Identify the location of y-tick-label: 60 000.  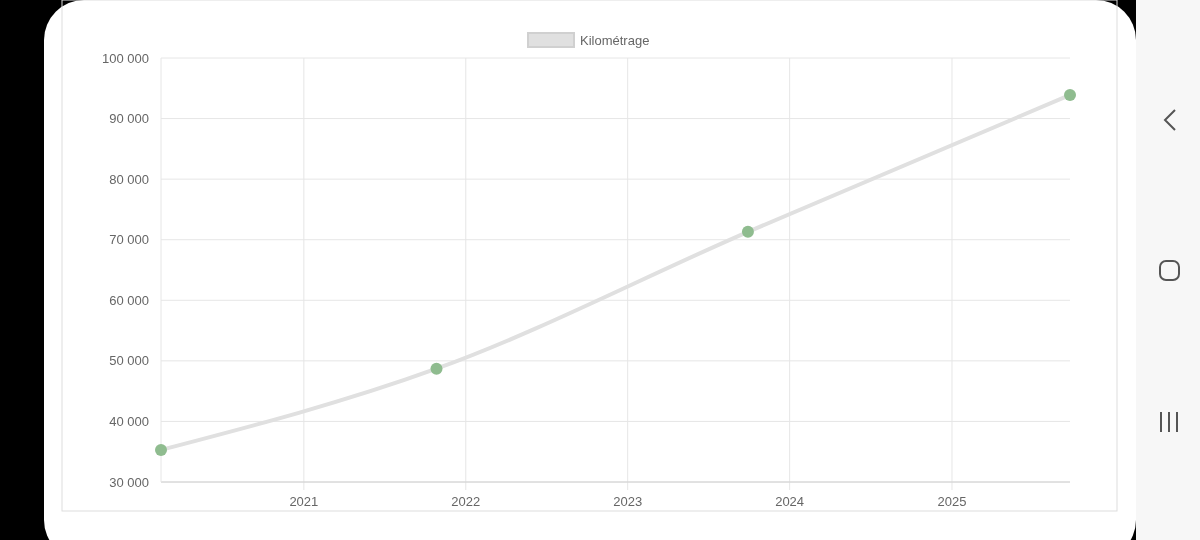
(129, 300).